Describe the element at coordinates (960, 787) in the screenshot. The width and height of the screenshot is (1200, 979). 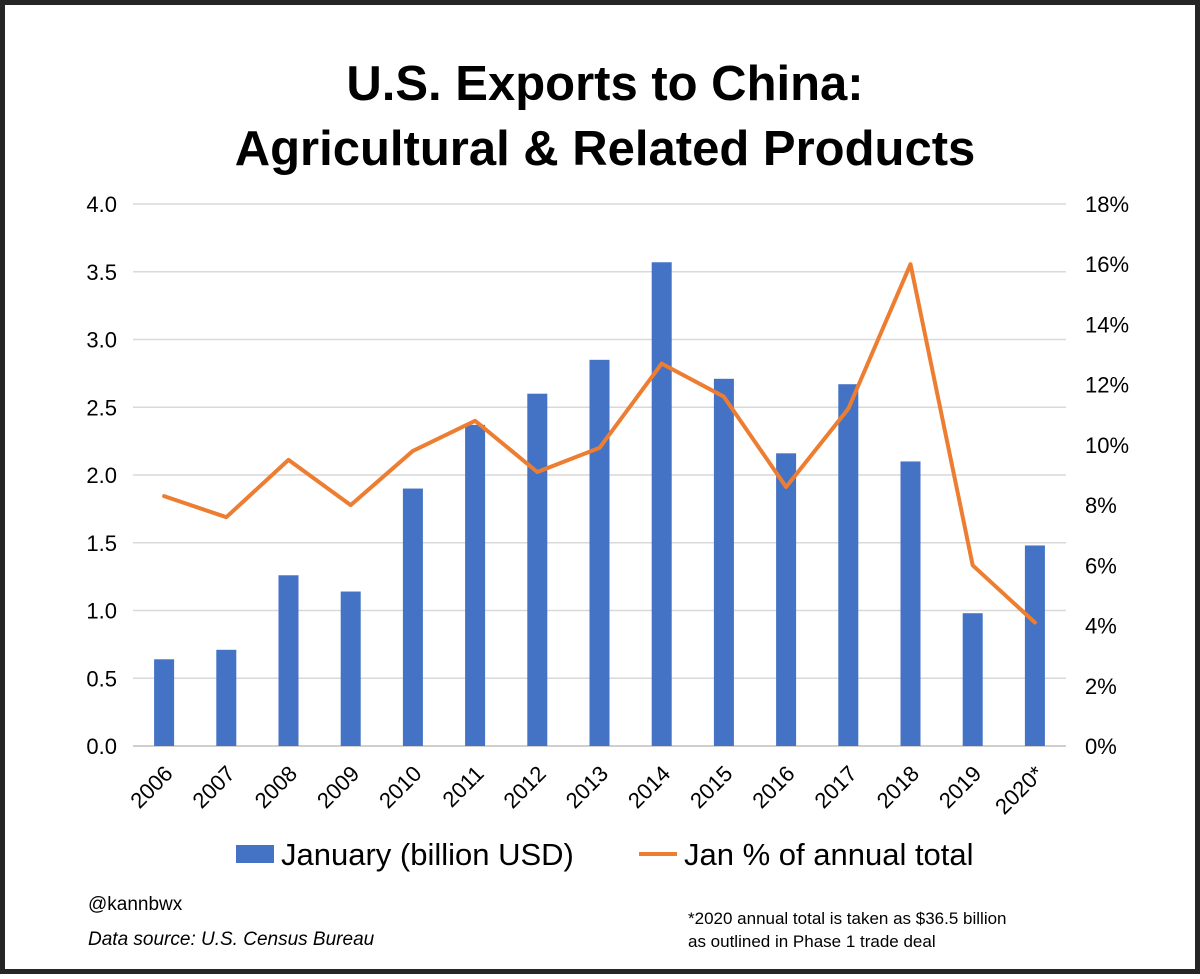
I see `x-tick-label: 2019` at that location.